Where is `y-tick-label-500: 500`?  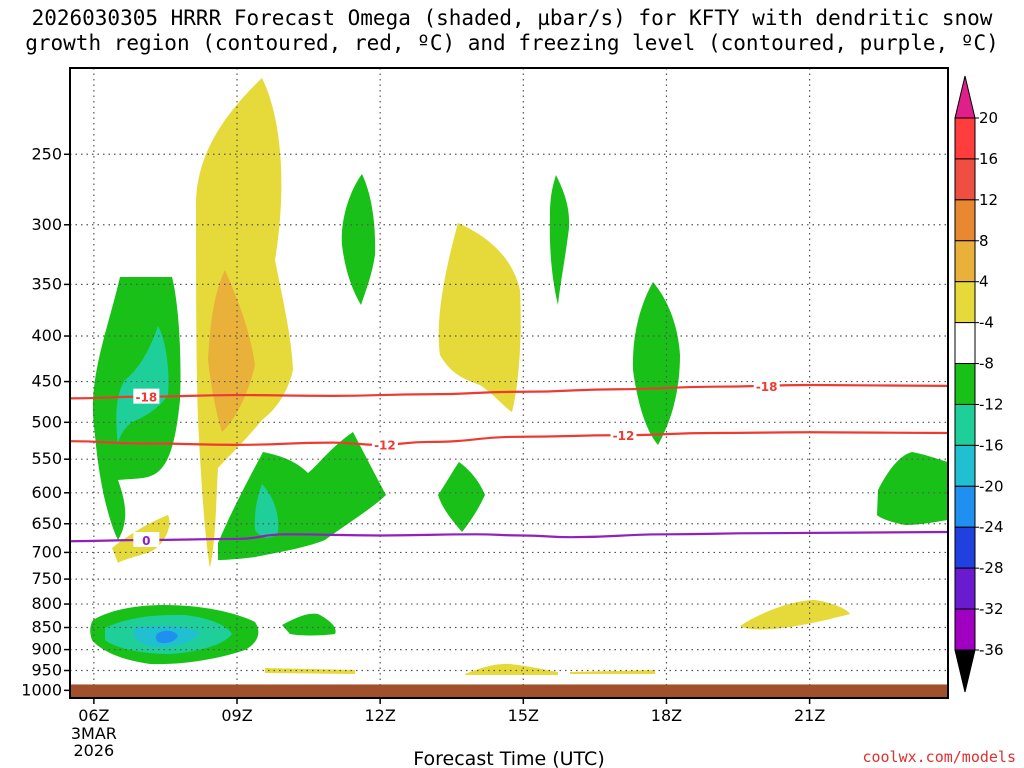
y-tick-label-500: 500 is located at coordinates (46, 421).